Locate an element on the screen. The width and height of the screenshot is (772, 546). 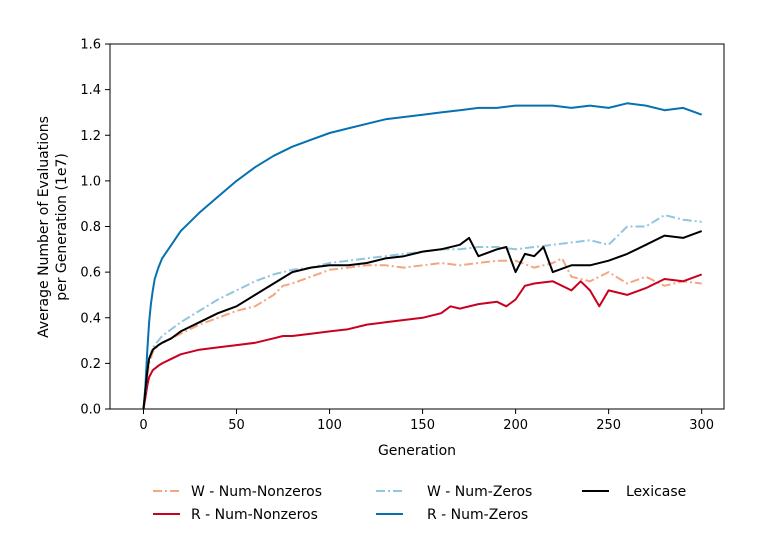
y-tick-label: 1.2 is located at coordinates (90, 136).